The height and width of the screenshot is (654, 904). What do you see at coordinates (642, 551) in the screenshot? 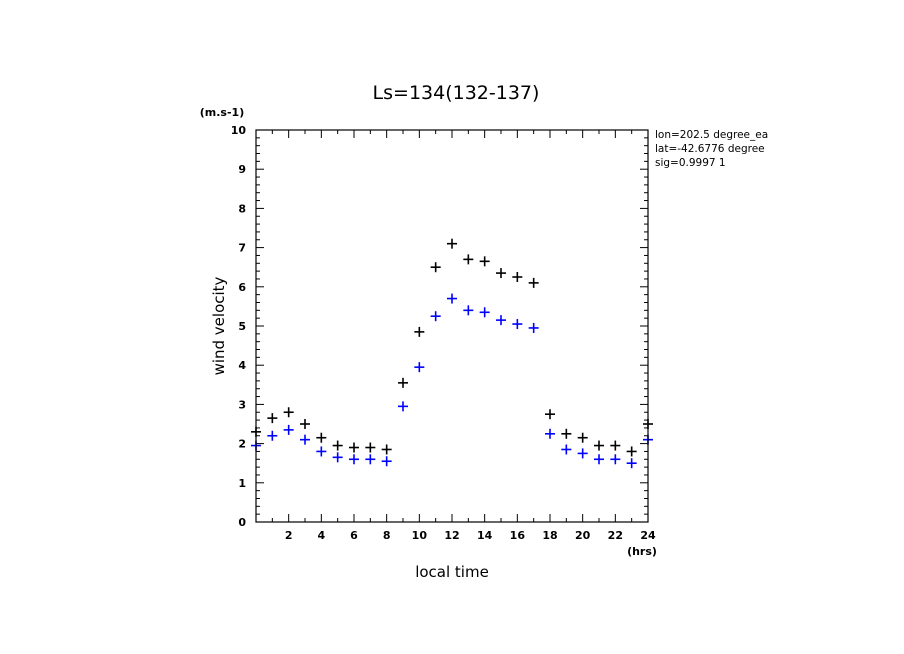
I see `x-unit-label: (hrs)` at bounding box center [642, 551].